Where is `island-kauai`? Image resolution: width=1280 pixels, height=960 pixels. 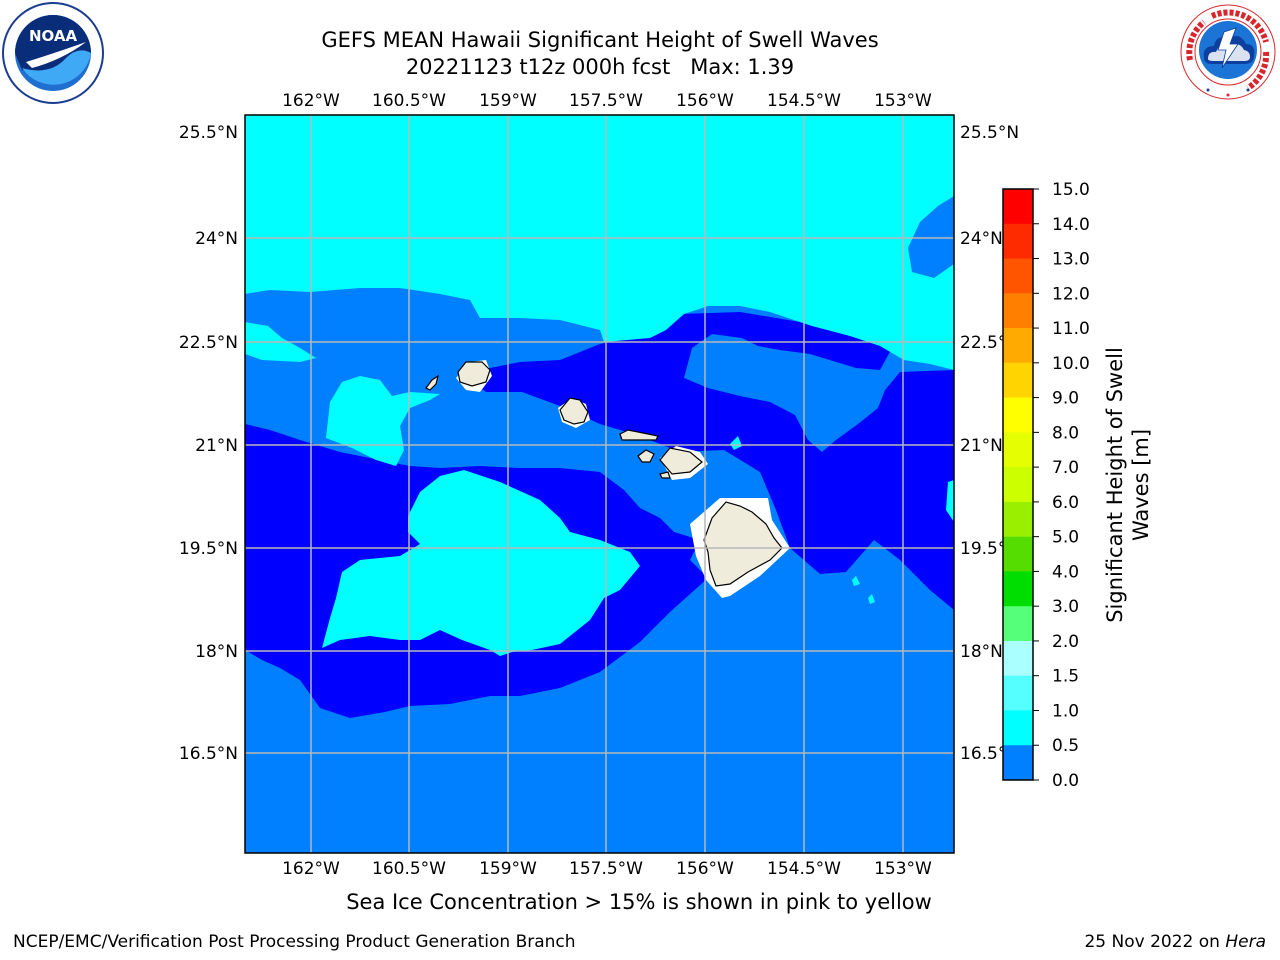
island-kauai is located at coordinates (474, 374).